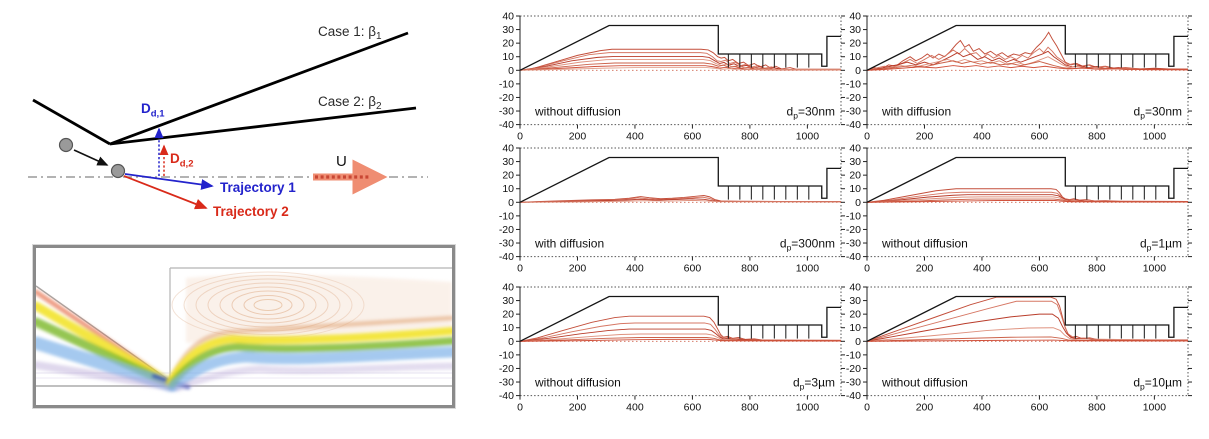  Describe the element at coordinates (350, 103) in the screenshot. I see `case2-label: Case 2: β2` at that location.